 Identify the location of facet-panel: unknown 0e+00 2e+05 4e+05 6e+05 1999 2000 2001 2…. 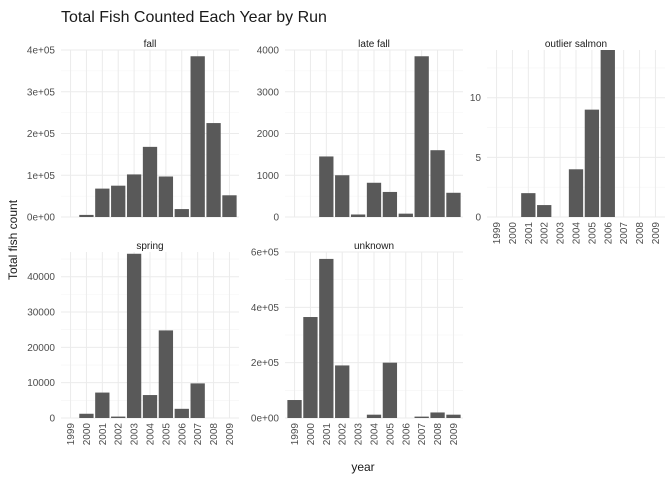
(357, 343).